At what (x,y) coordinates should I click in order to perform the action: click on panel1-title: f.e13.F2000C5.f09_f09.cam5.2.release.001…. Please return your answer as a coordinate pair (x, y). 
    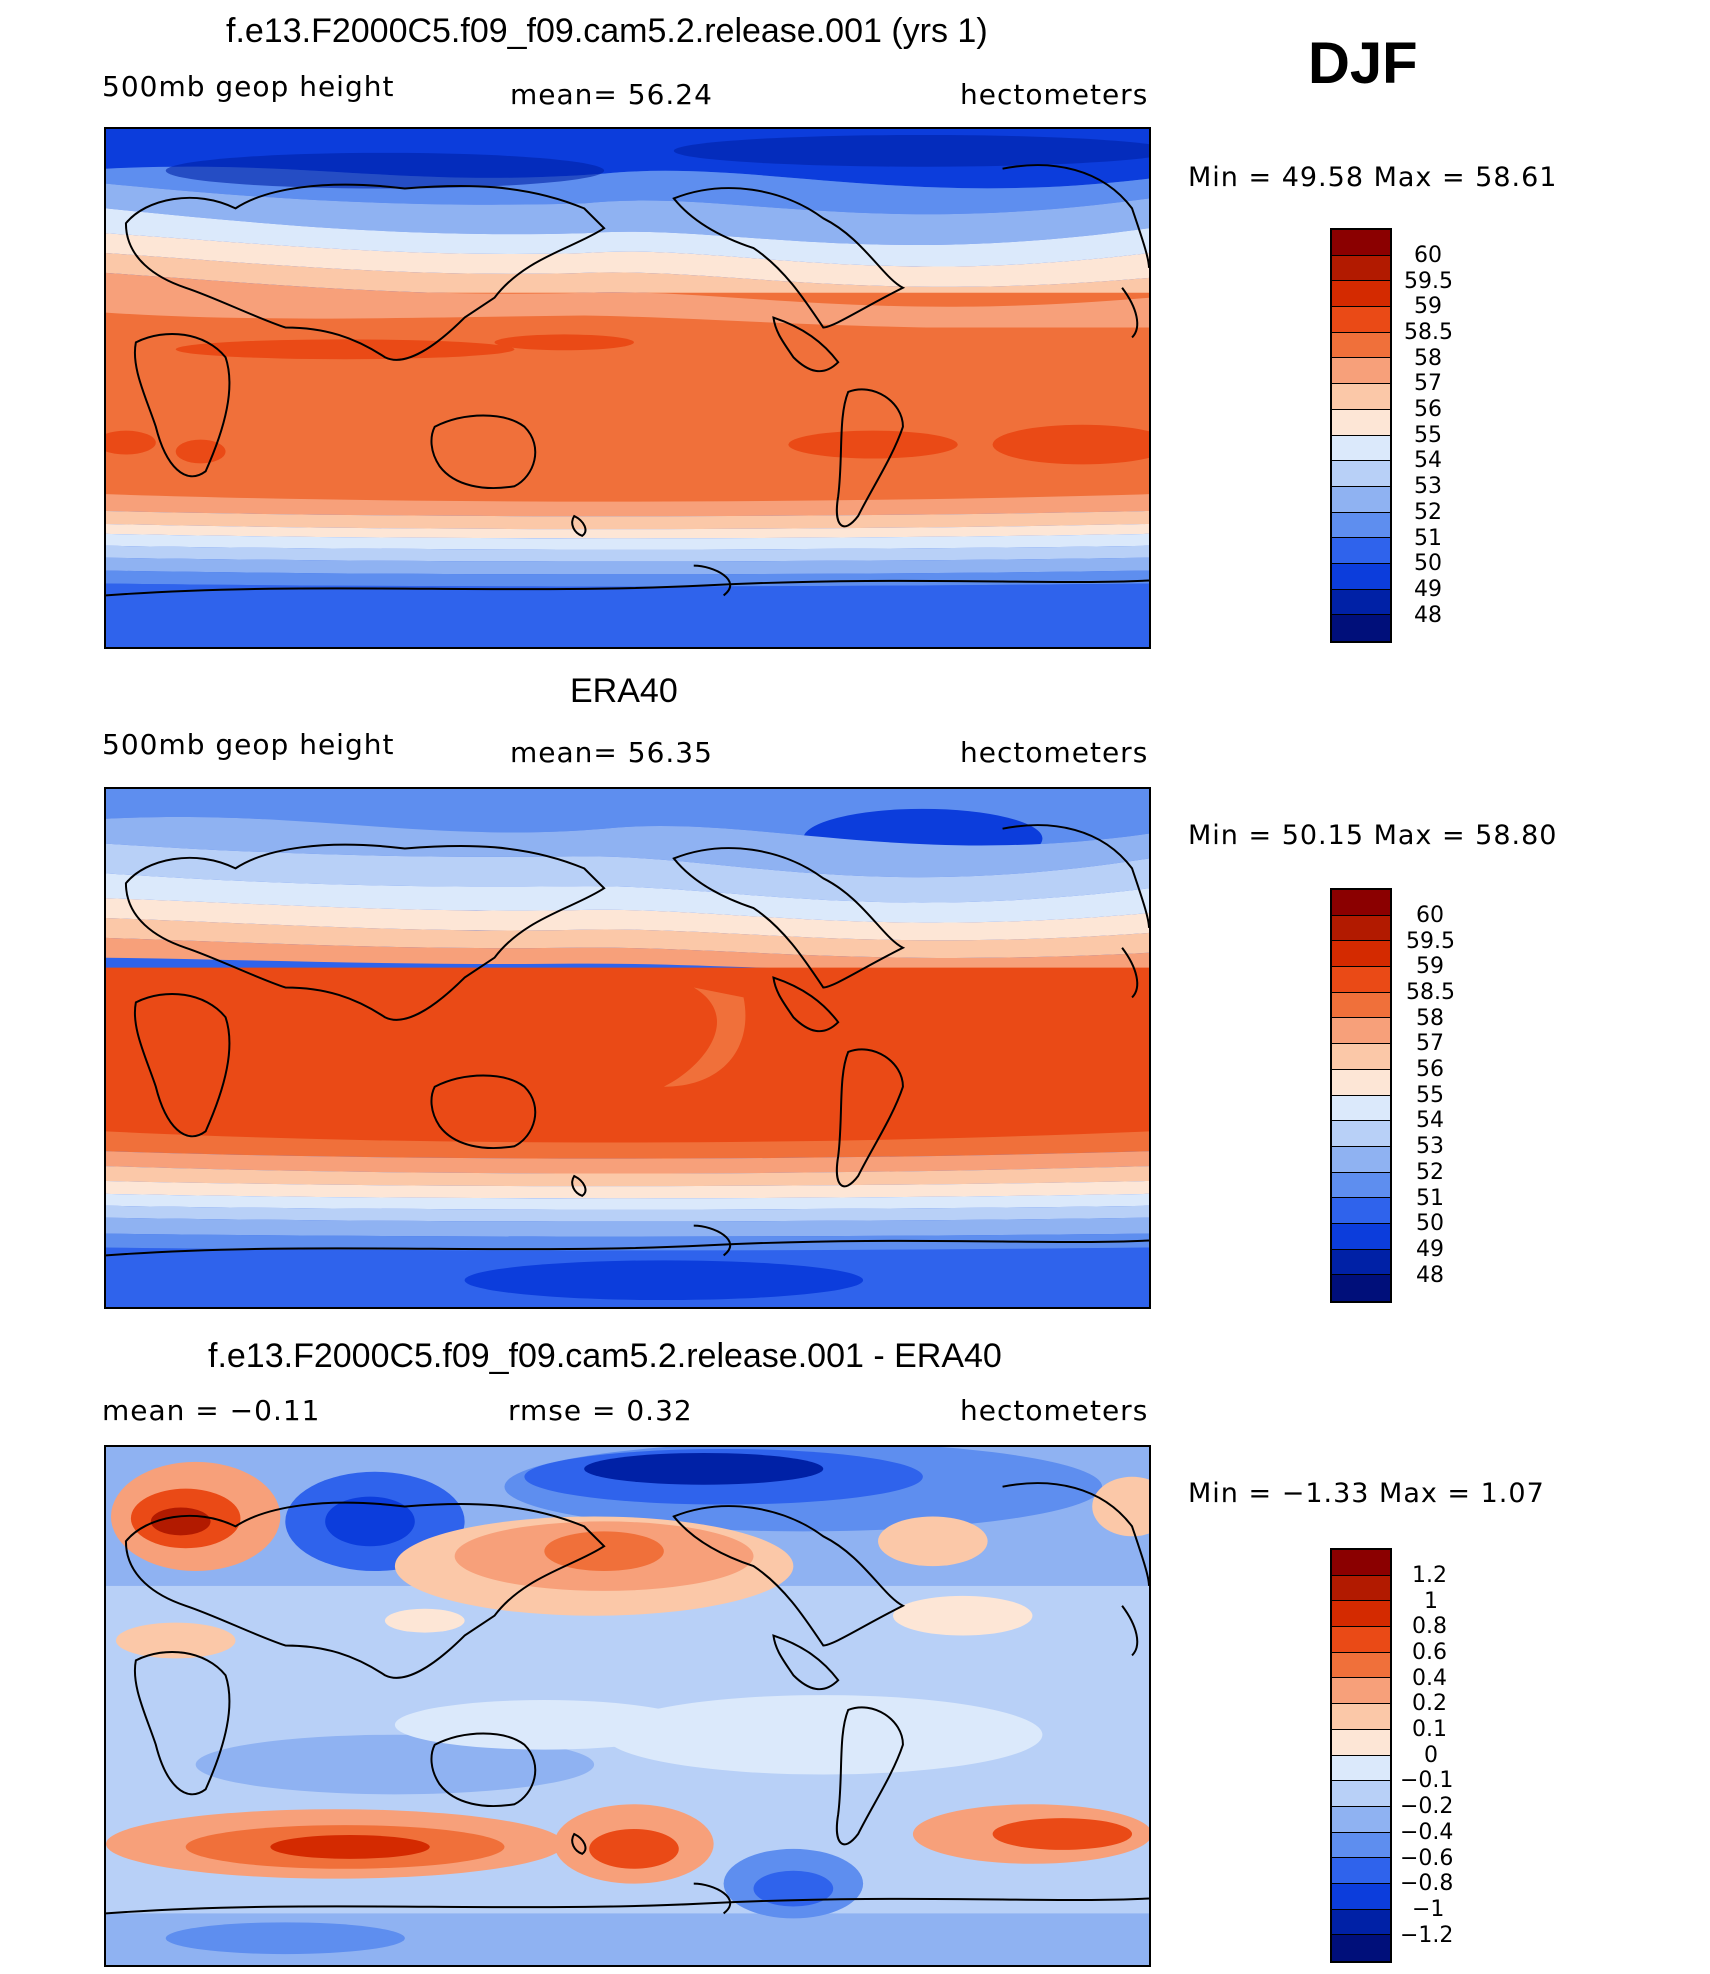
    Looking at the image, I should click on (607, 31).